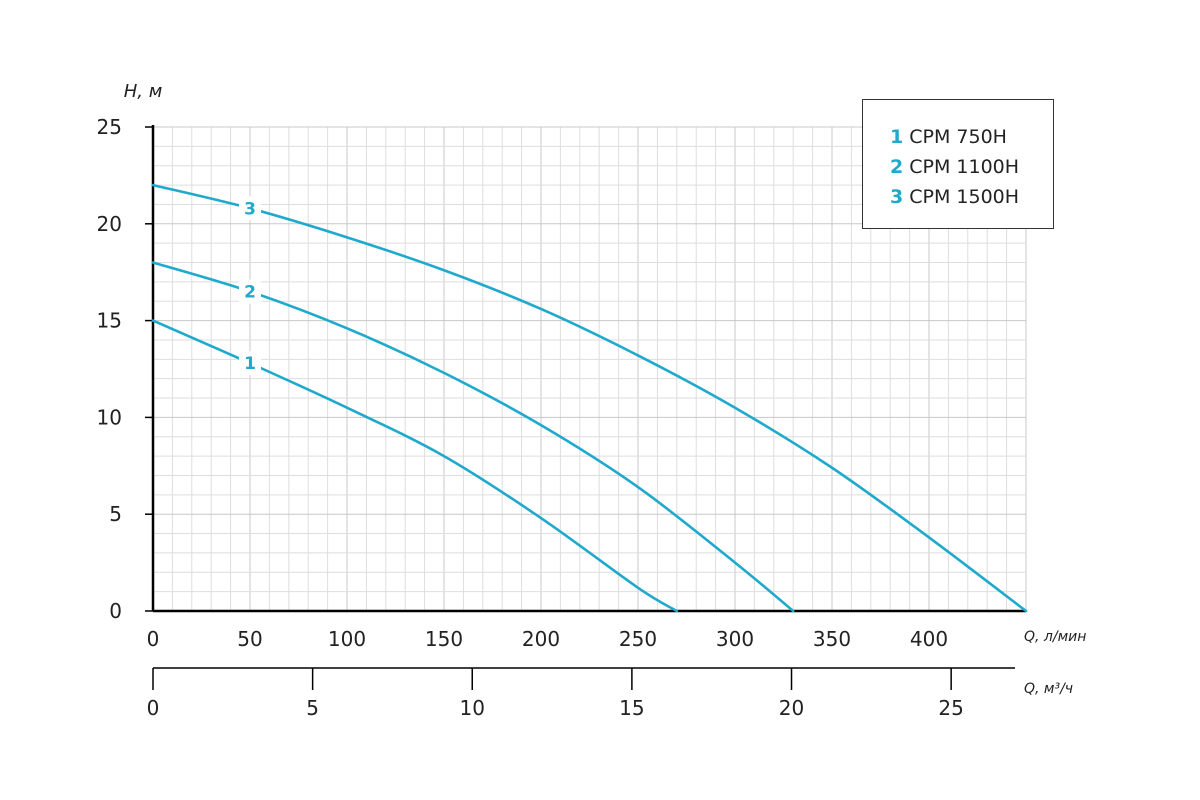 The width and height of the screenshot is (1200, 800). What do you see at coordinates (964, 197) in the screenshot?
I see `legend-item-text: CPM 1500H` at bounding box center [964, 197].